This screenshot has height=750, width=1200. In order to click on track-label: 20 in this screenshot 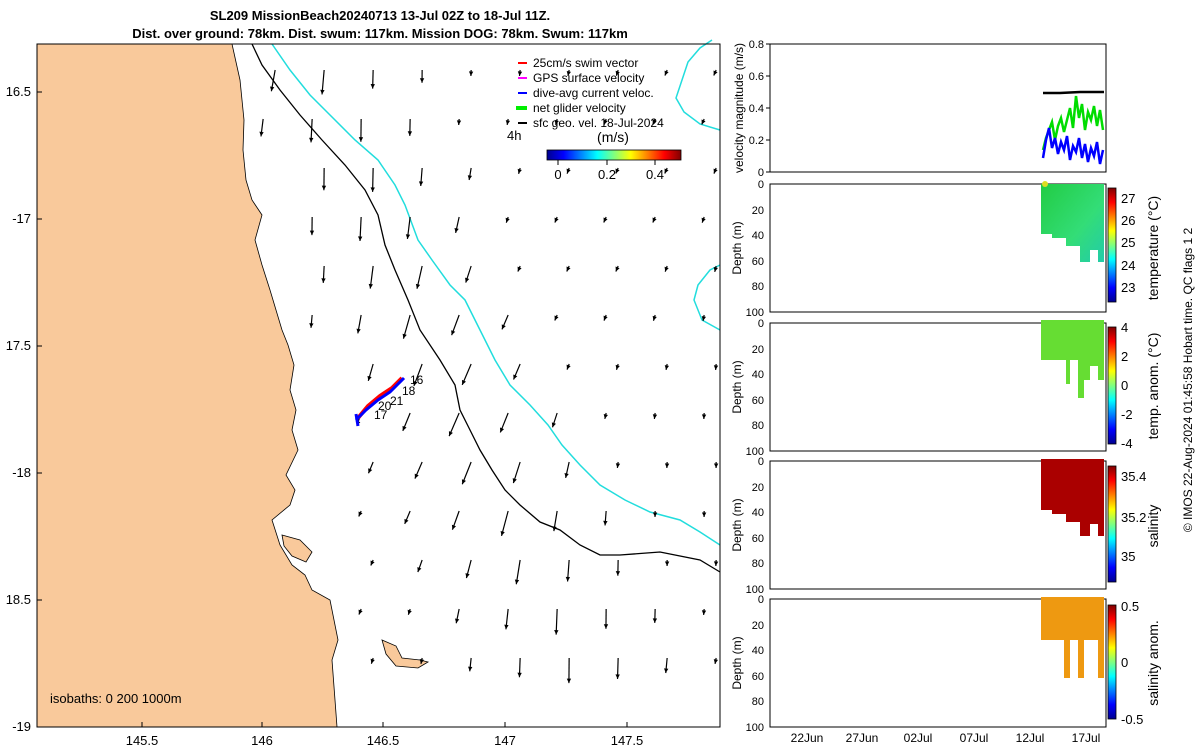, I will do `click(385, 406)`.